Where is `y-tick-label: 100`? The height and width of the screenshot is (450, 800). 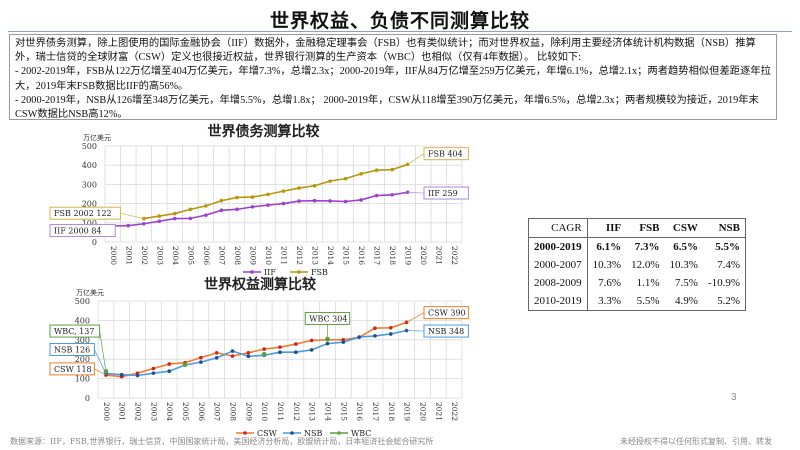
y-tick-label: 100 is located at coordinates (89, 223).